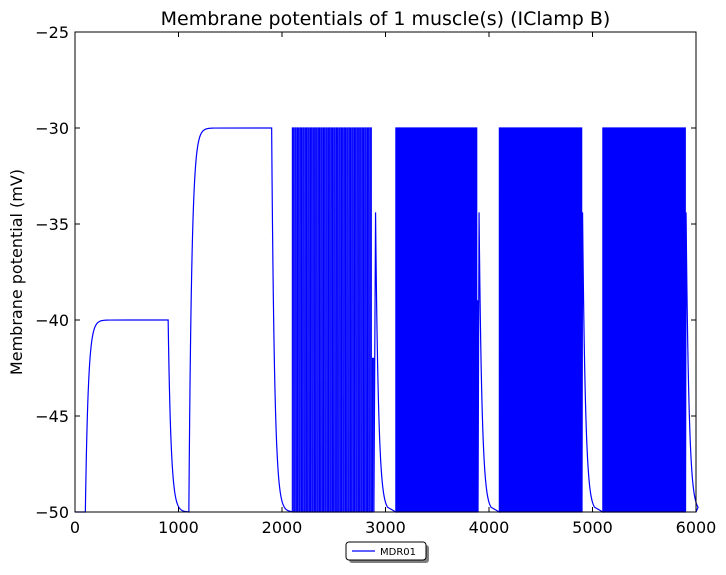 The image size is (726, 575). I want to click on y-tick-label: −35, so click(52, 224).